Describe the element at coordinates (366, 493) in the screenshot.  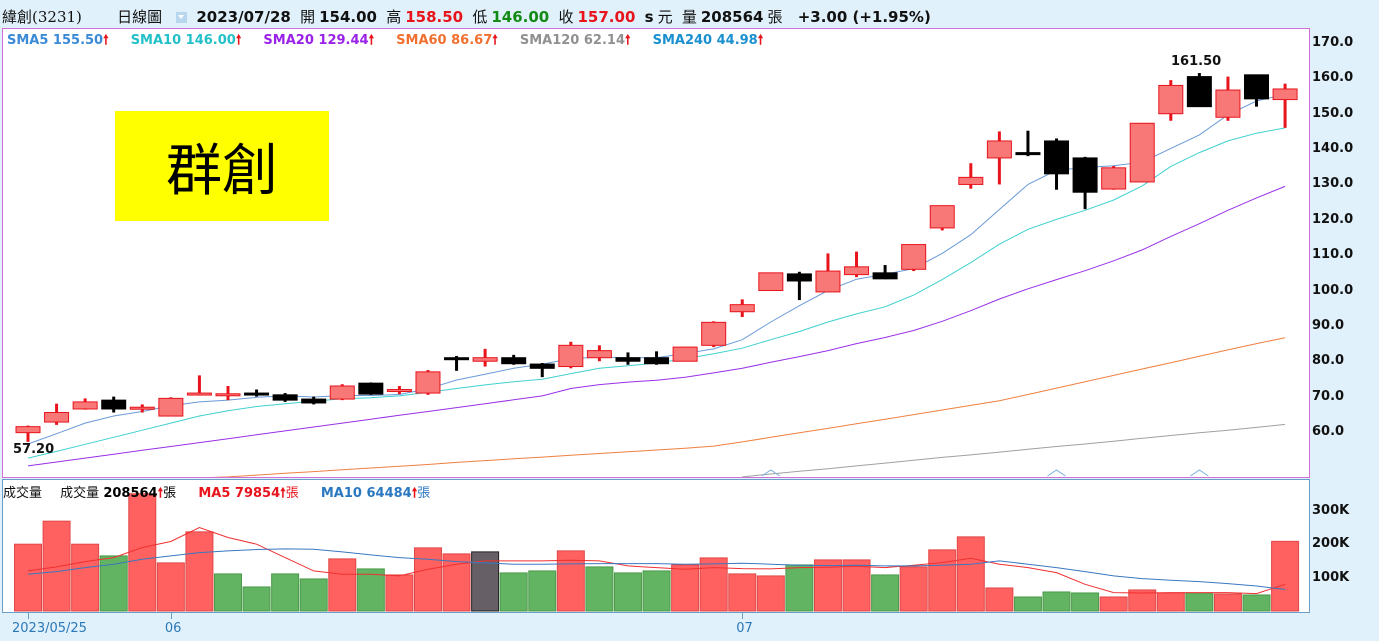
I see `vol-ma10-label: MA10 64484` at that location.